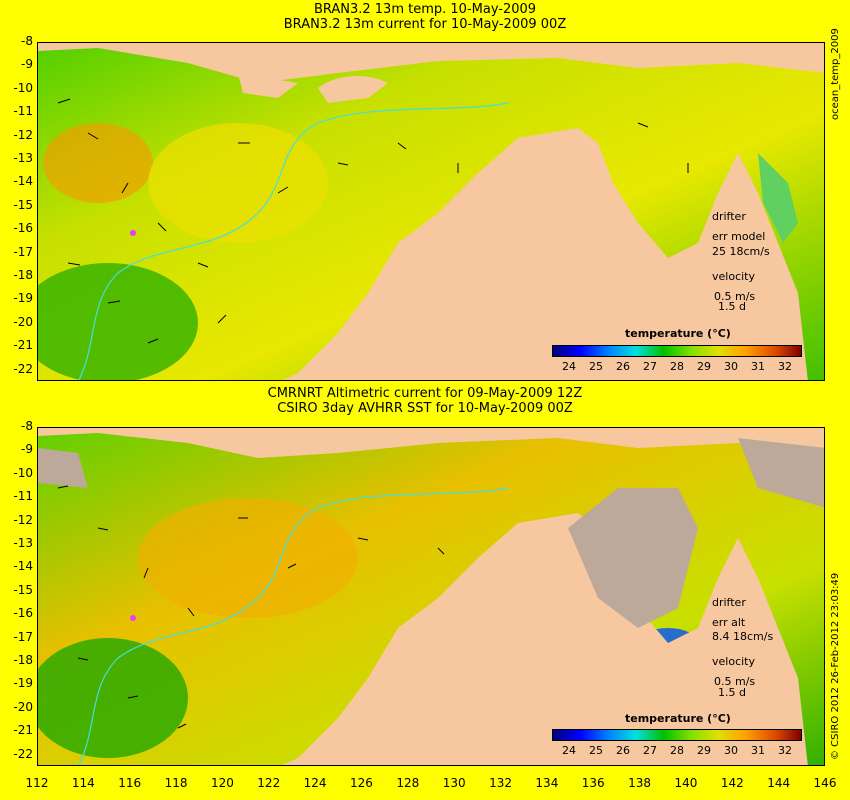 The width and height of the screenshot is (850, 800). Describe the element at coordinates (835, 666) in the screenshot. I see `bottom-side-label: © CSIRO 2012 26-Feb-2012 23:03:49` at that location.